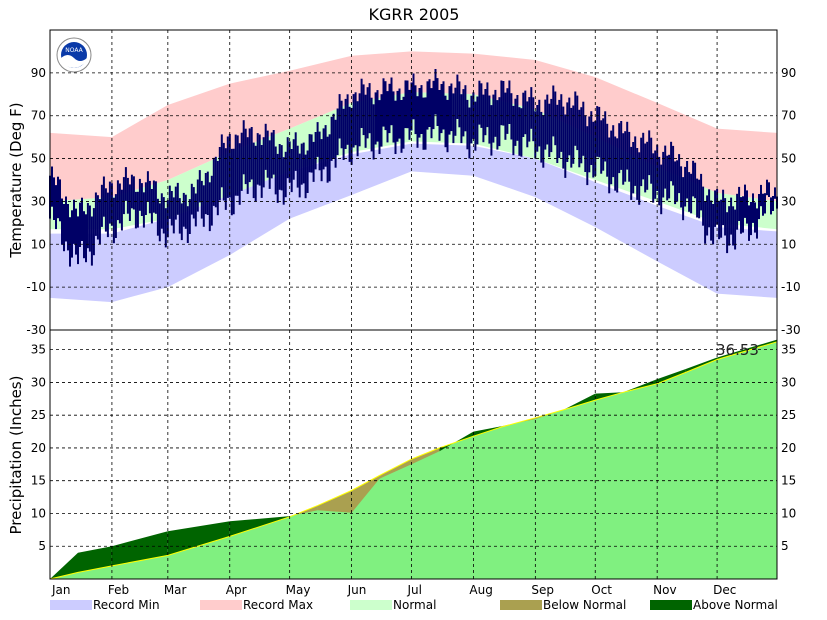 This screenshot has height=620, width=827. I want to click on y-tick-right: 5, so click(785, 546).